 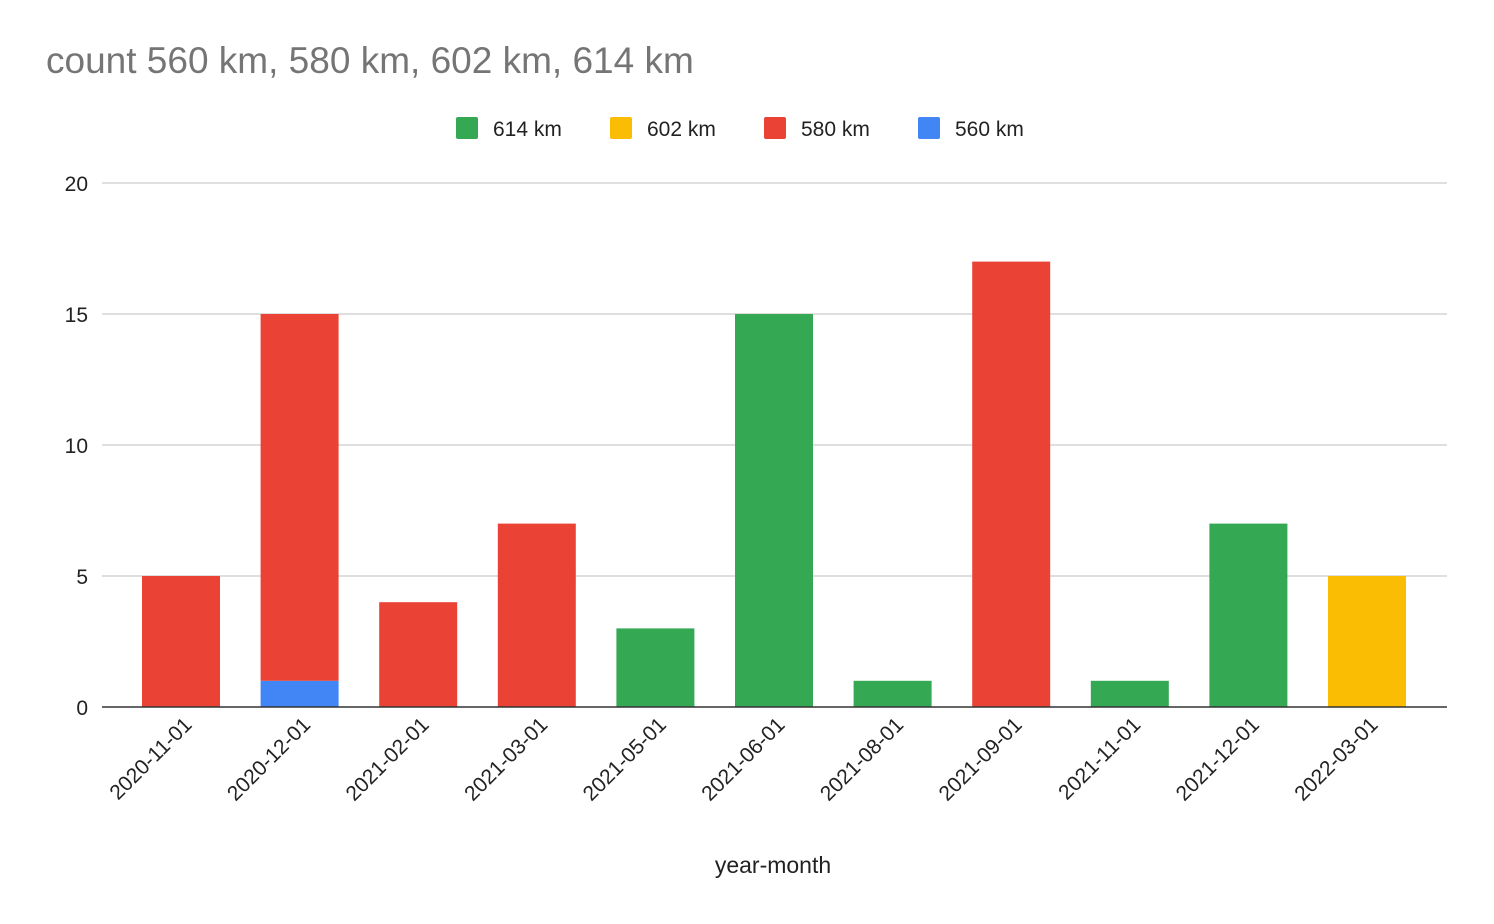 What do you see at coordinates (835, 129) in the screenshot?
I see `legend-label-580-km: 580 km` at bounding box center [835, 129].